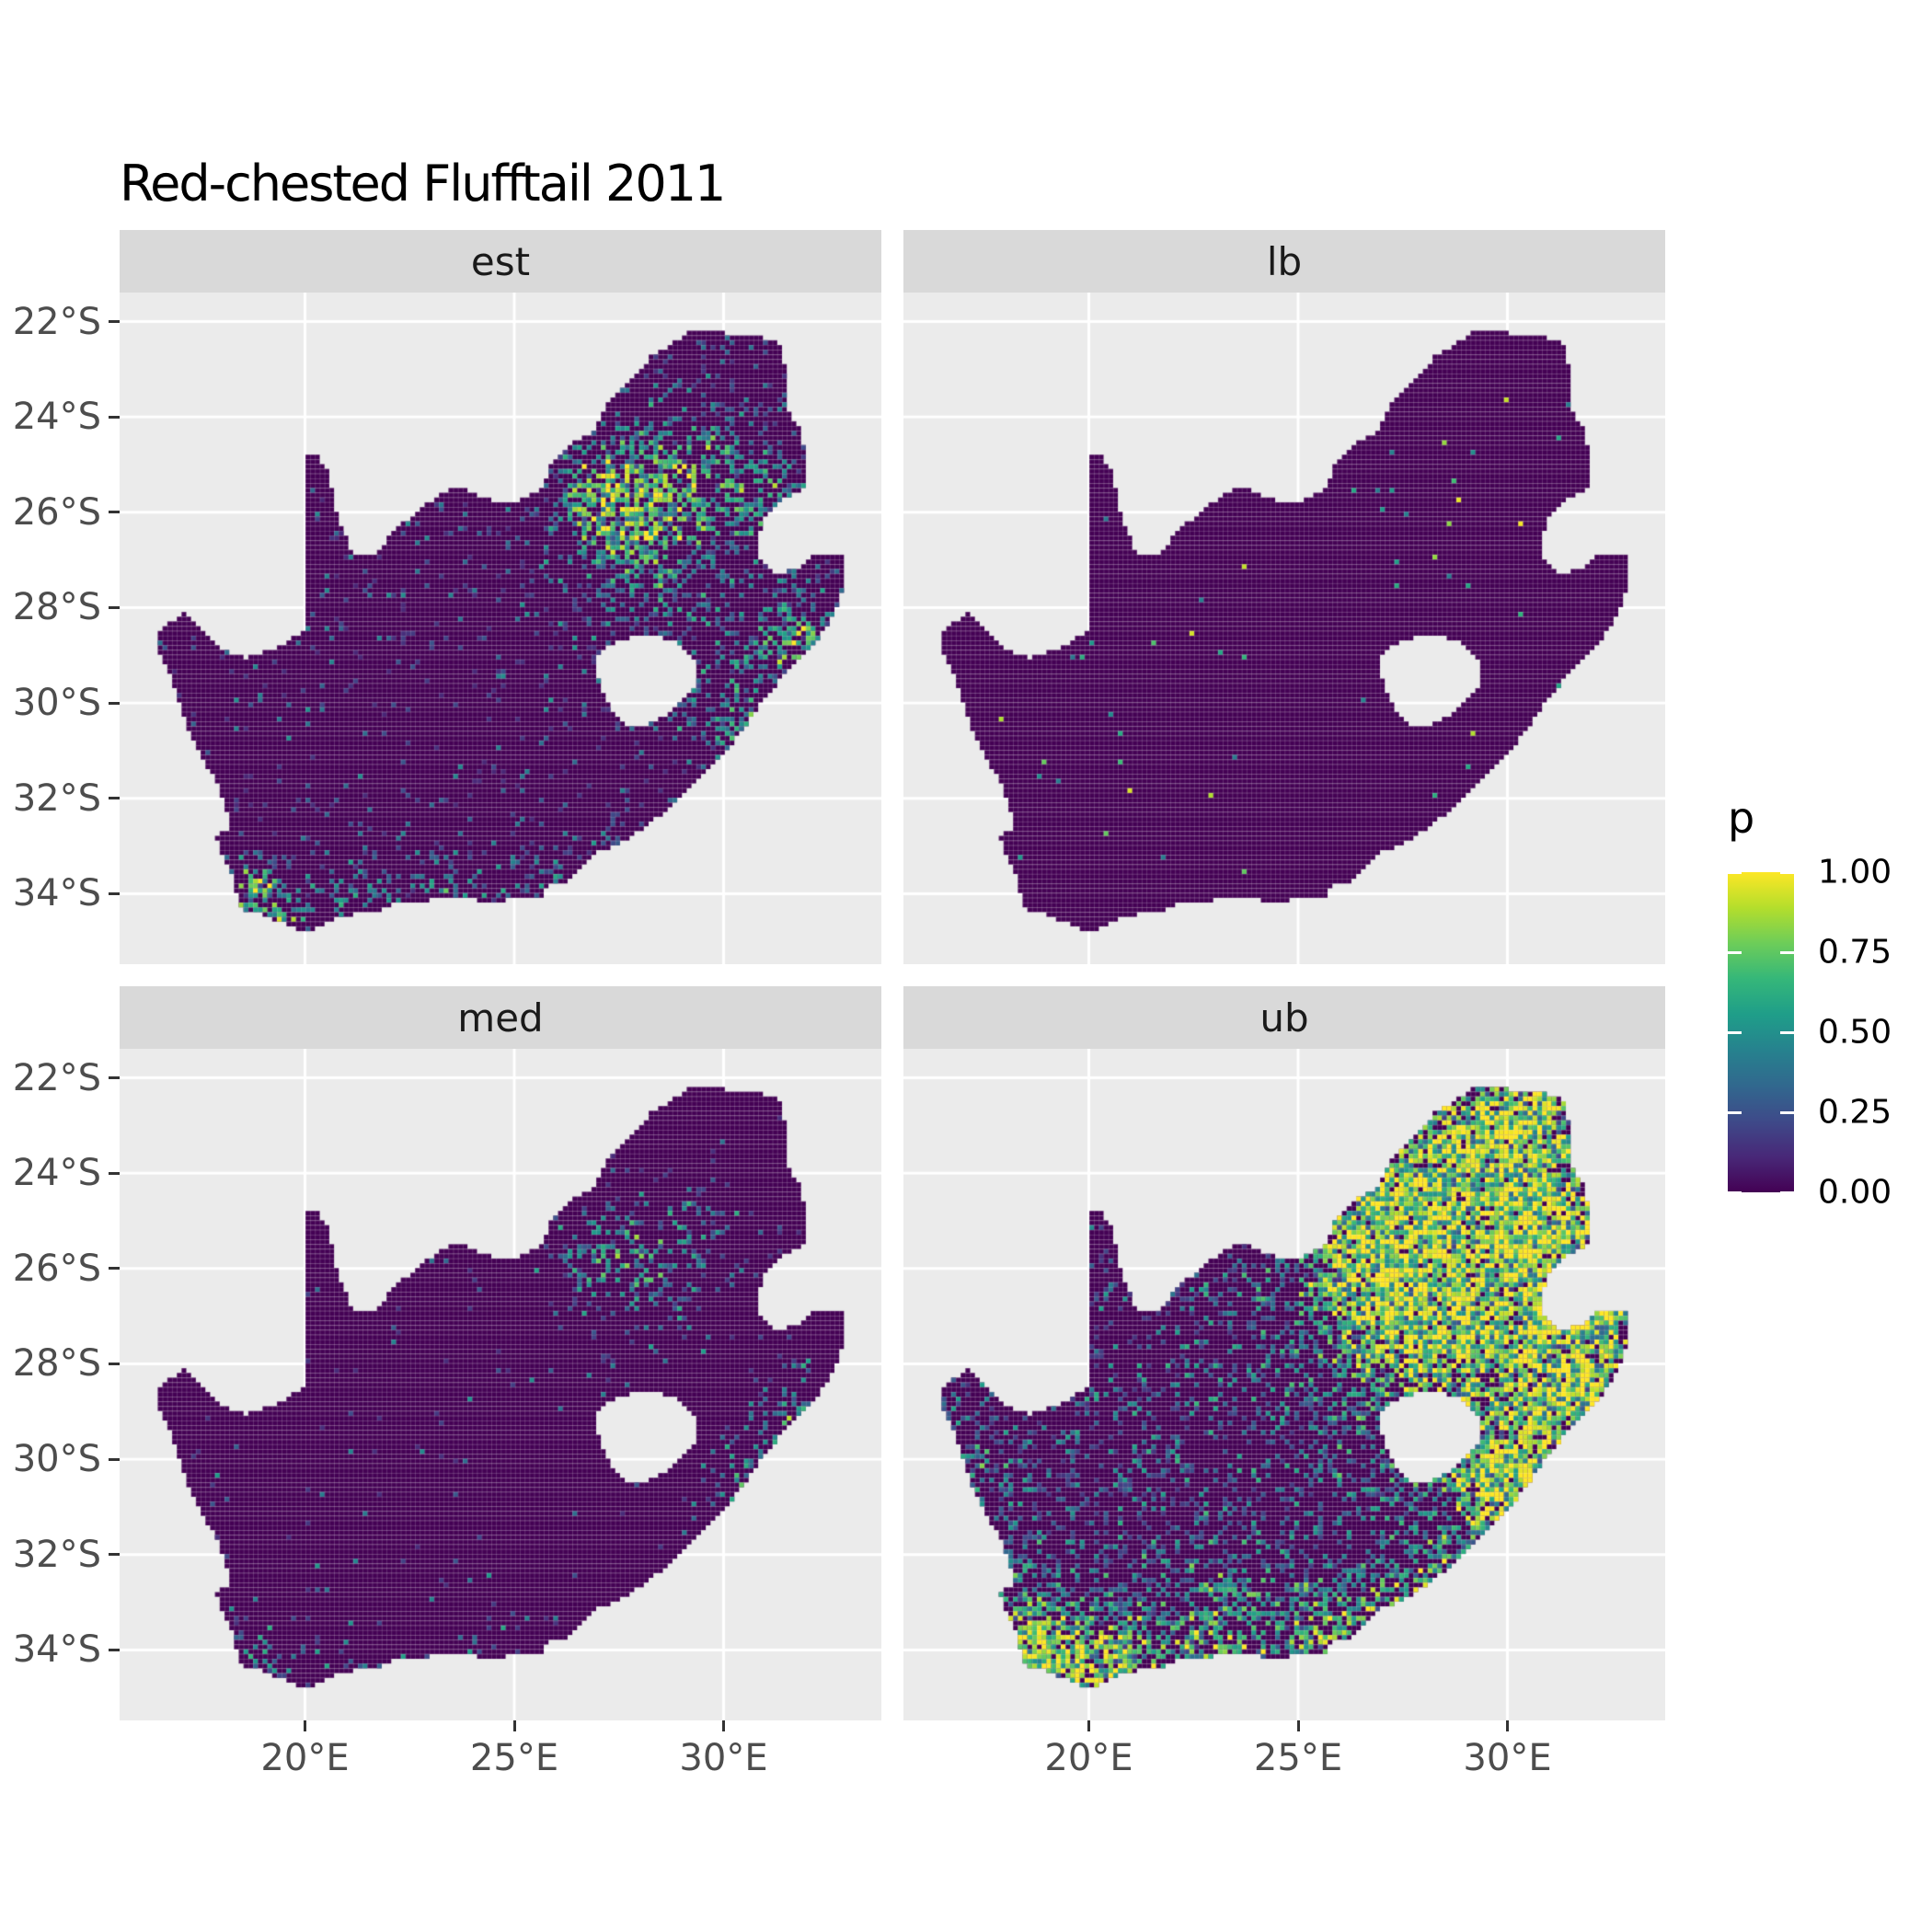 Image resolution: width=1932 pixels, height=1932 pixels. Describe the element at coordinates (1855, 1112) in the screenshot. I see `legend-tick-label: 0.25` at that location.